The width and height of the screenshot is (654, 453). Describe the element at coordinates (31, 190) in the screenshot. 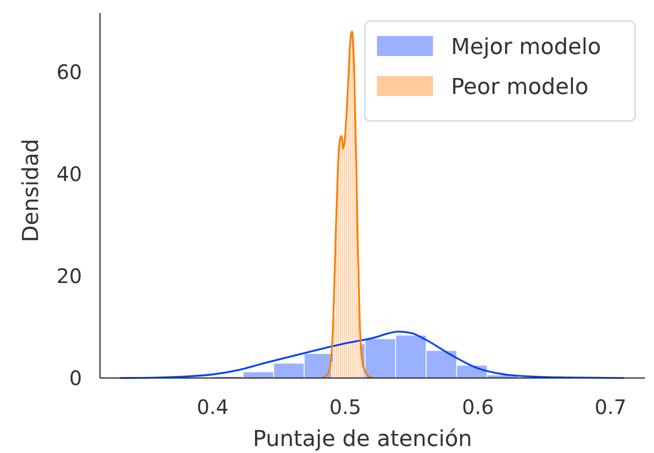

I see `y-axis-title: Densidad` at that location.